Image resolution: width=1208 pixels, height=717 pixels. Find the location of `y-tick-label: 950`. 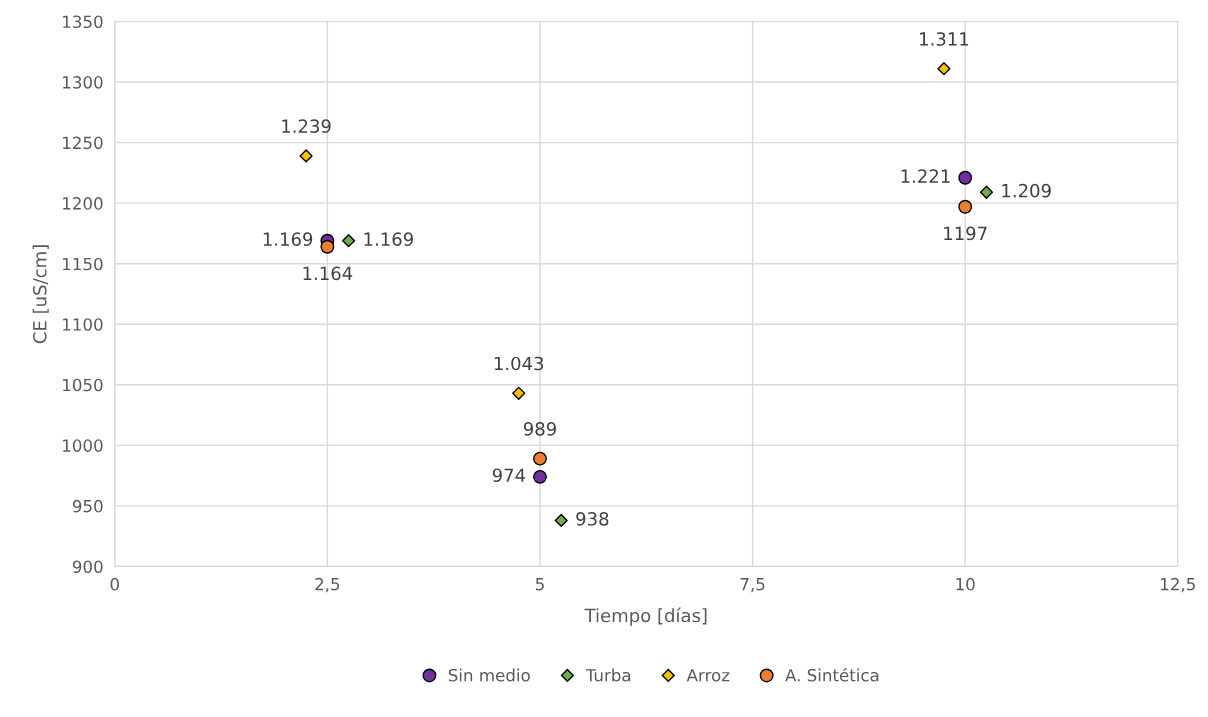

y-tick-label: 950 is located at coordinates (87, 506).